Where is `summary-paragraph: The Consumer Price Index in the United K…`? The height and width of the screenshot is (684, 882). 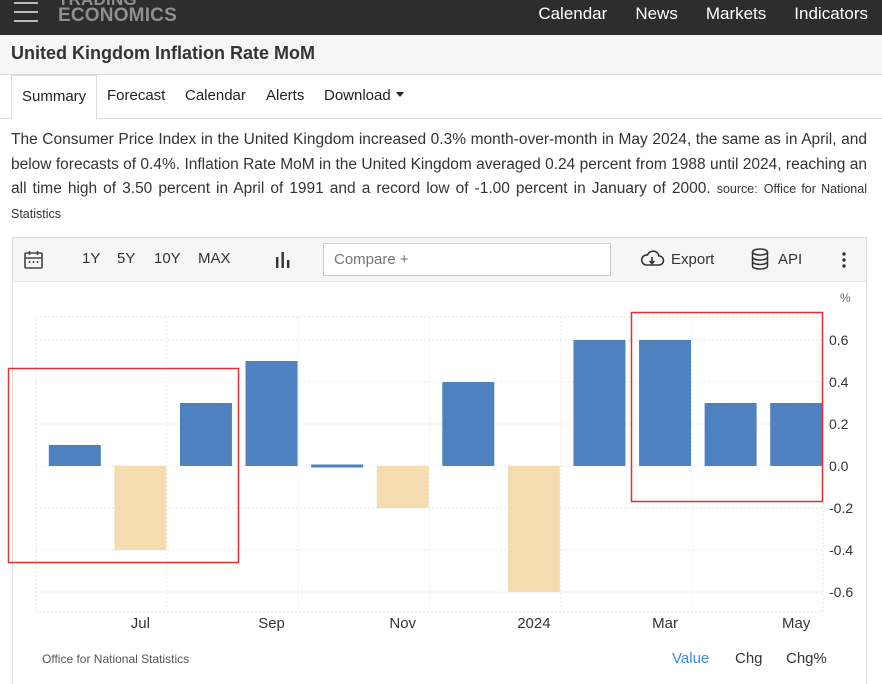
summary-paragraph: The Consumer Price Index in the United K… is located at coordinates (439, 177).